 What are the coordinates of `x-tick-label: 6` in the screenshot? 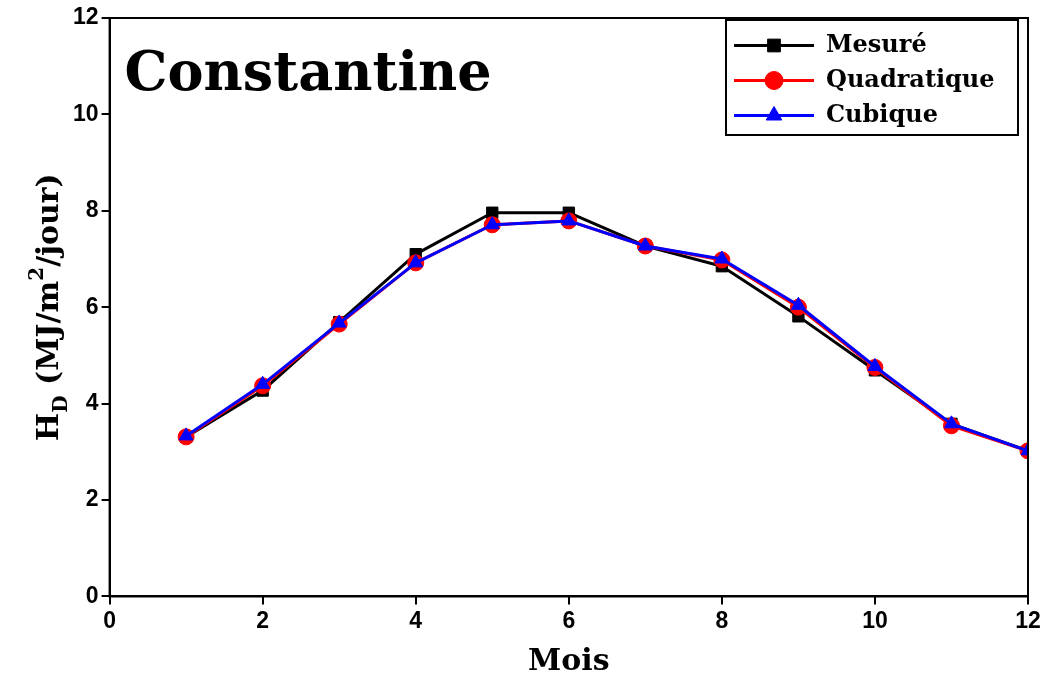 It's located at (569, 619).